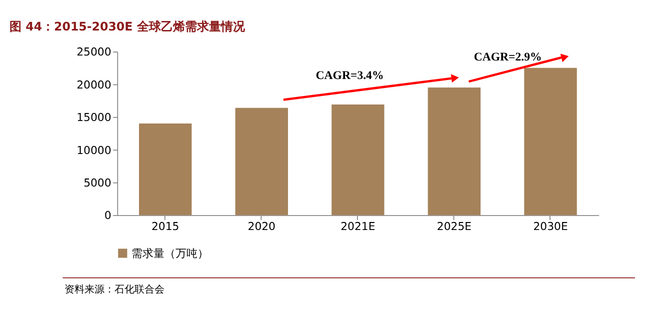 Image resolution: width=645 pixels, height=322 pixels. Describe the element at coordinates (98, 183) in the screenshot. I see `y-tick-label: 5000` at that location.